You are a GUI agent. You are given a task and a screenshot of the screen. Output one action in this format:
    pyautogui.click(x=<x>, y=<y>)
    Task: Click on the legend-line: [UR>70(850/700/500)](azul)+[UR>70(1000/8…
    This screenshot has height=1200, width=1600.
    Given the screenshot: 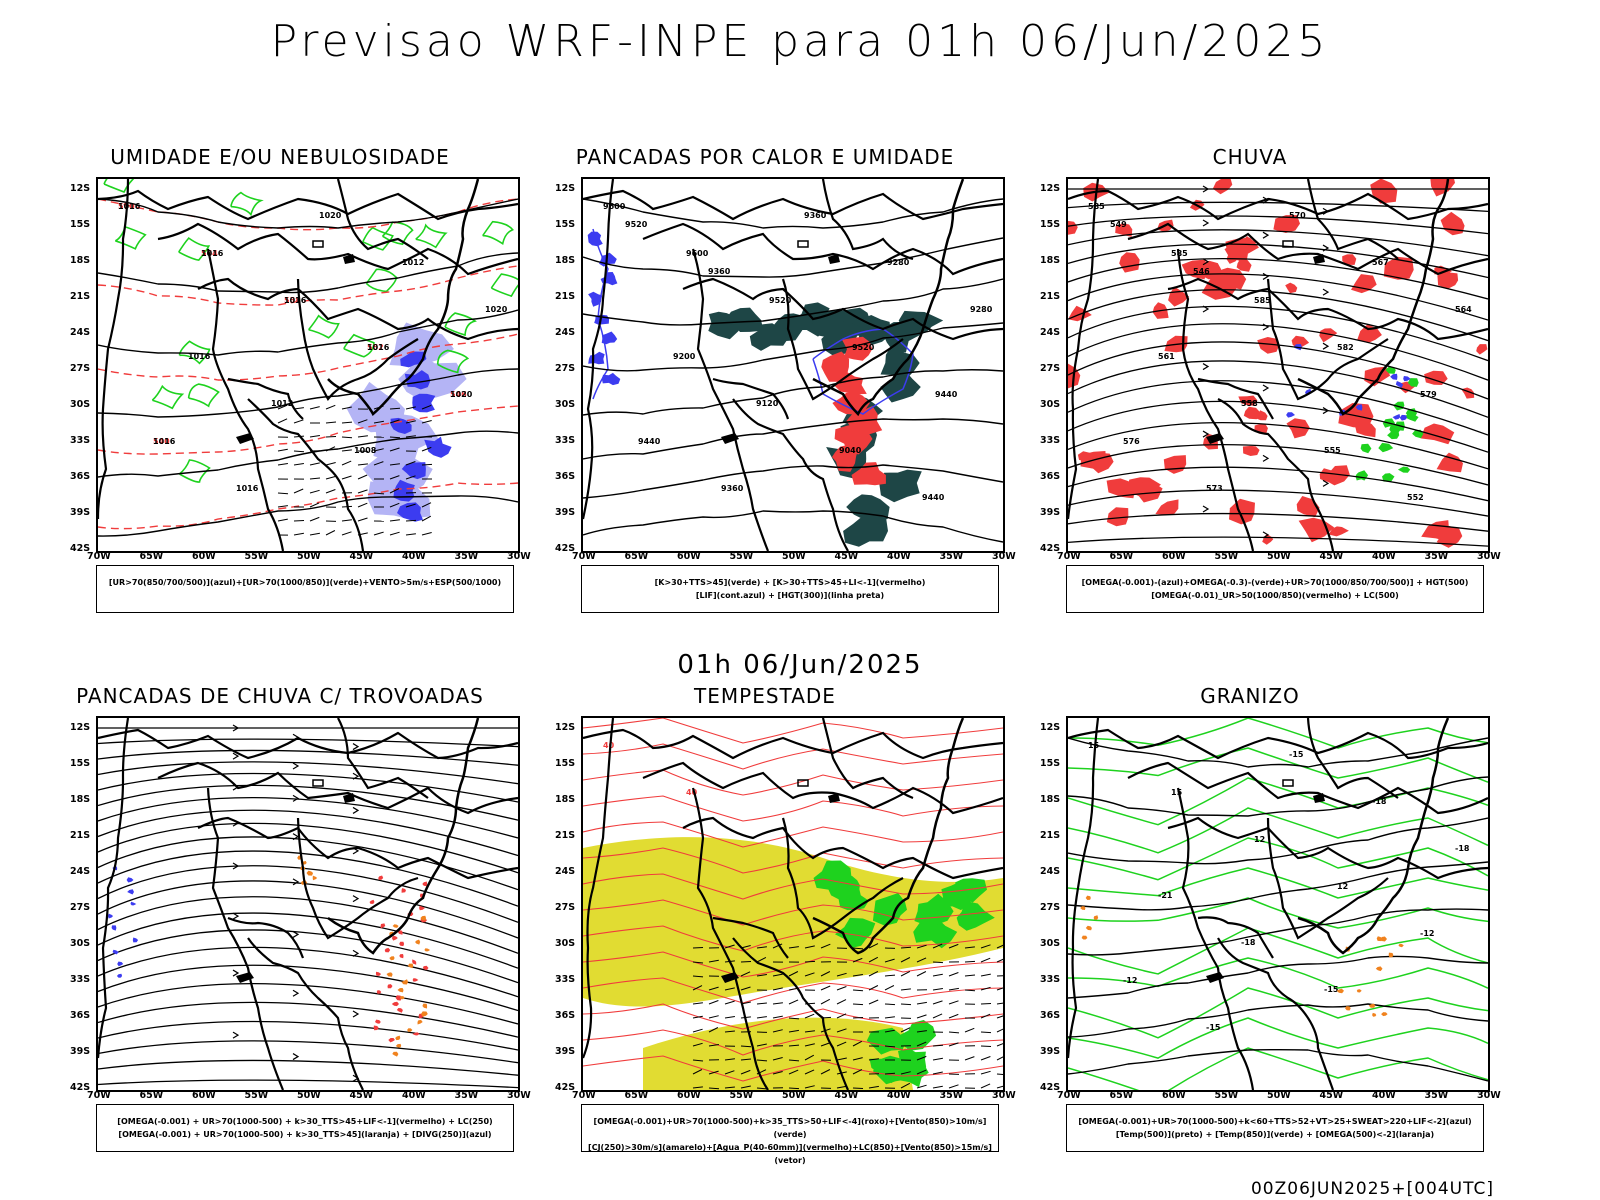 What is the action you would take?
    pyautogui.click(x=305, y=582)
    